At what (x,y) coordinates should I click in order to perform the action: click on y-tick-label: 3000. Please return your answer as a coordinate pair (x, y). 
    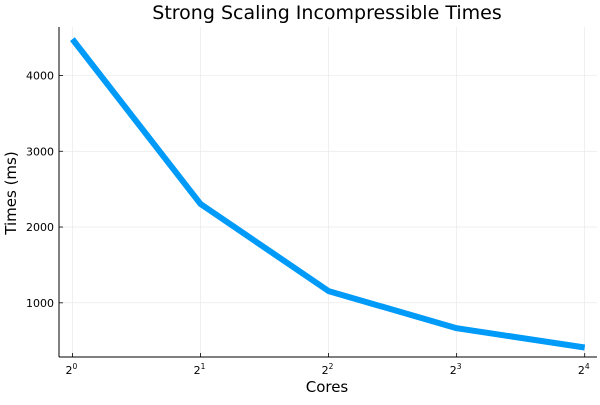
    Looking at the image, I should click on (40, 151).